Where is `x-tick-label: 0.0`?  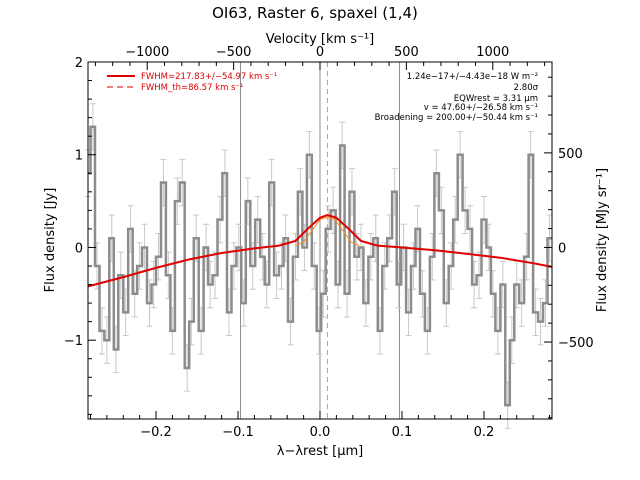 x-tick-label: 0.0 is located at coordinates (320, 432).